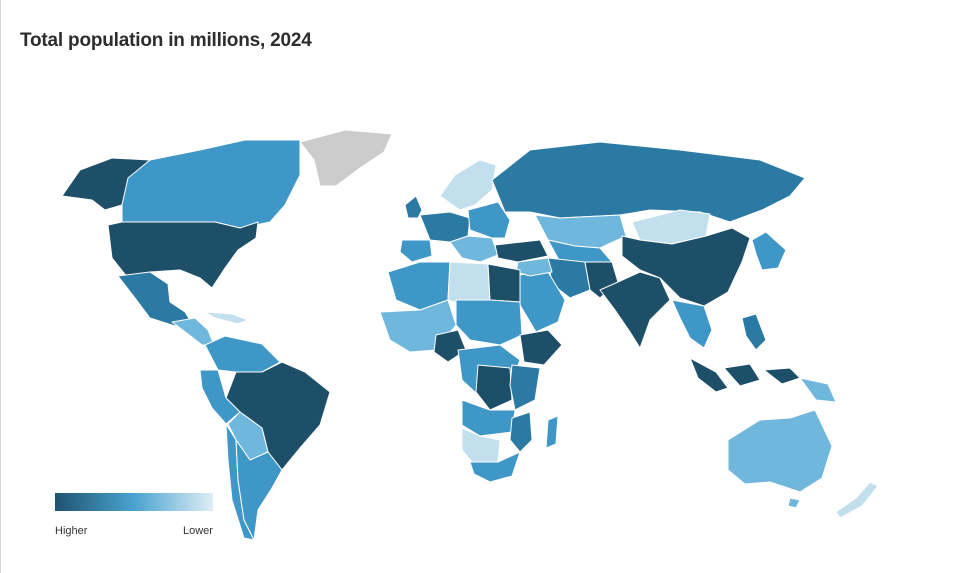  Describe the element at coordinates (489, 220) in the screenshot. I see `region-eastern-europe` at that location.